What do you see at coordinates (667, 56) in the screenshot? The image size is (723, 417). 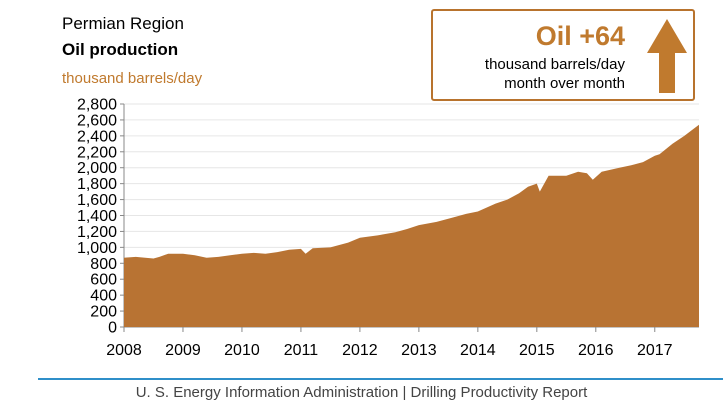 I see `up-arrow-icon` at bounding box center [667, 56].